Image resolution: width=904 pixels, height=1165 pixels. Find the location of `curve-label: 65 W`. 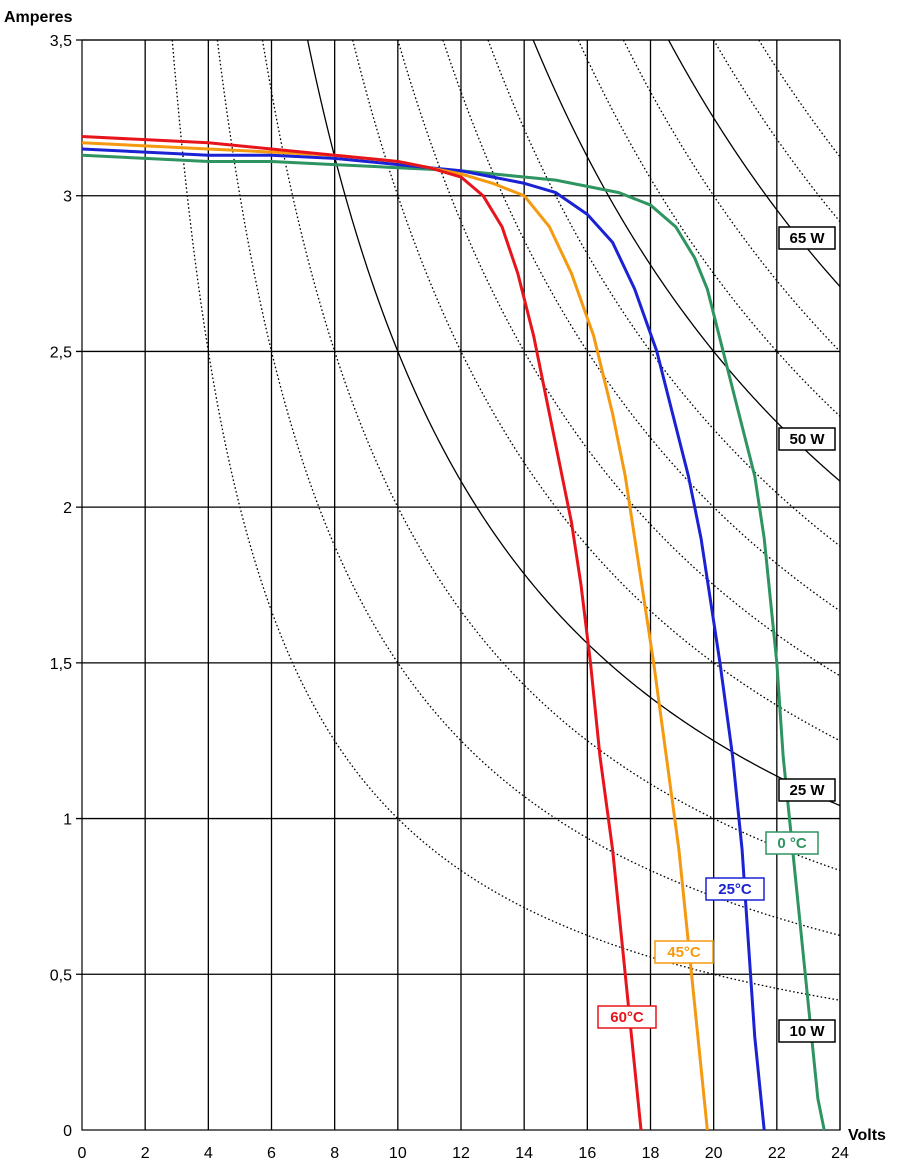

curve-label: 65 W is located at coordinates (807, 238).